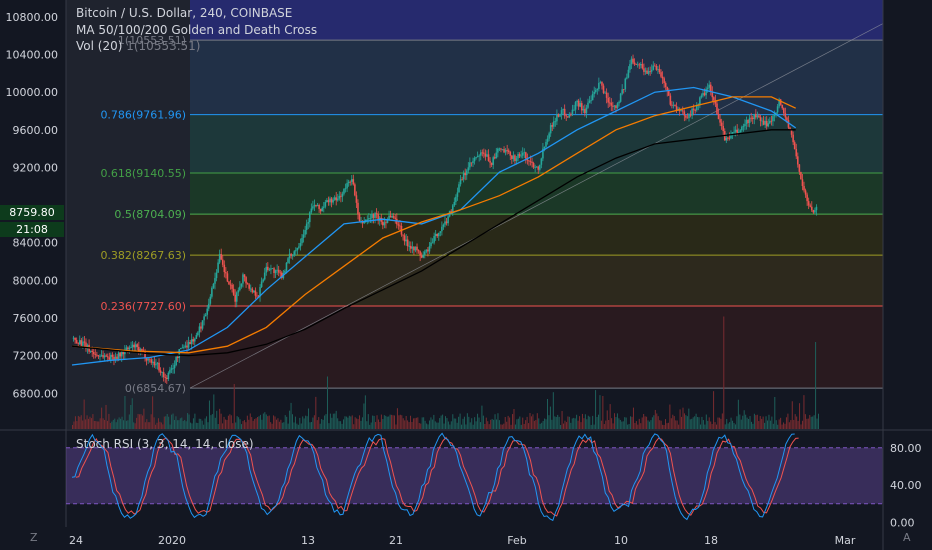  I want to click on ma-indicator-title: MA 50/100/200 Golden and Death Cross, so click(197, 30).